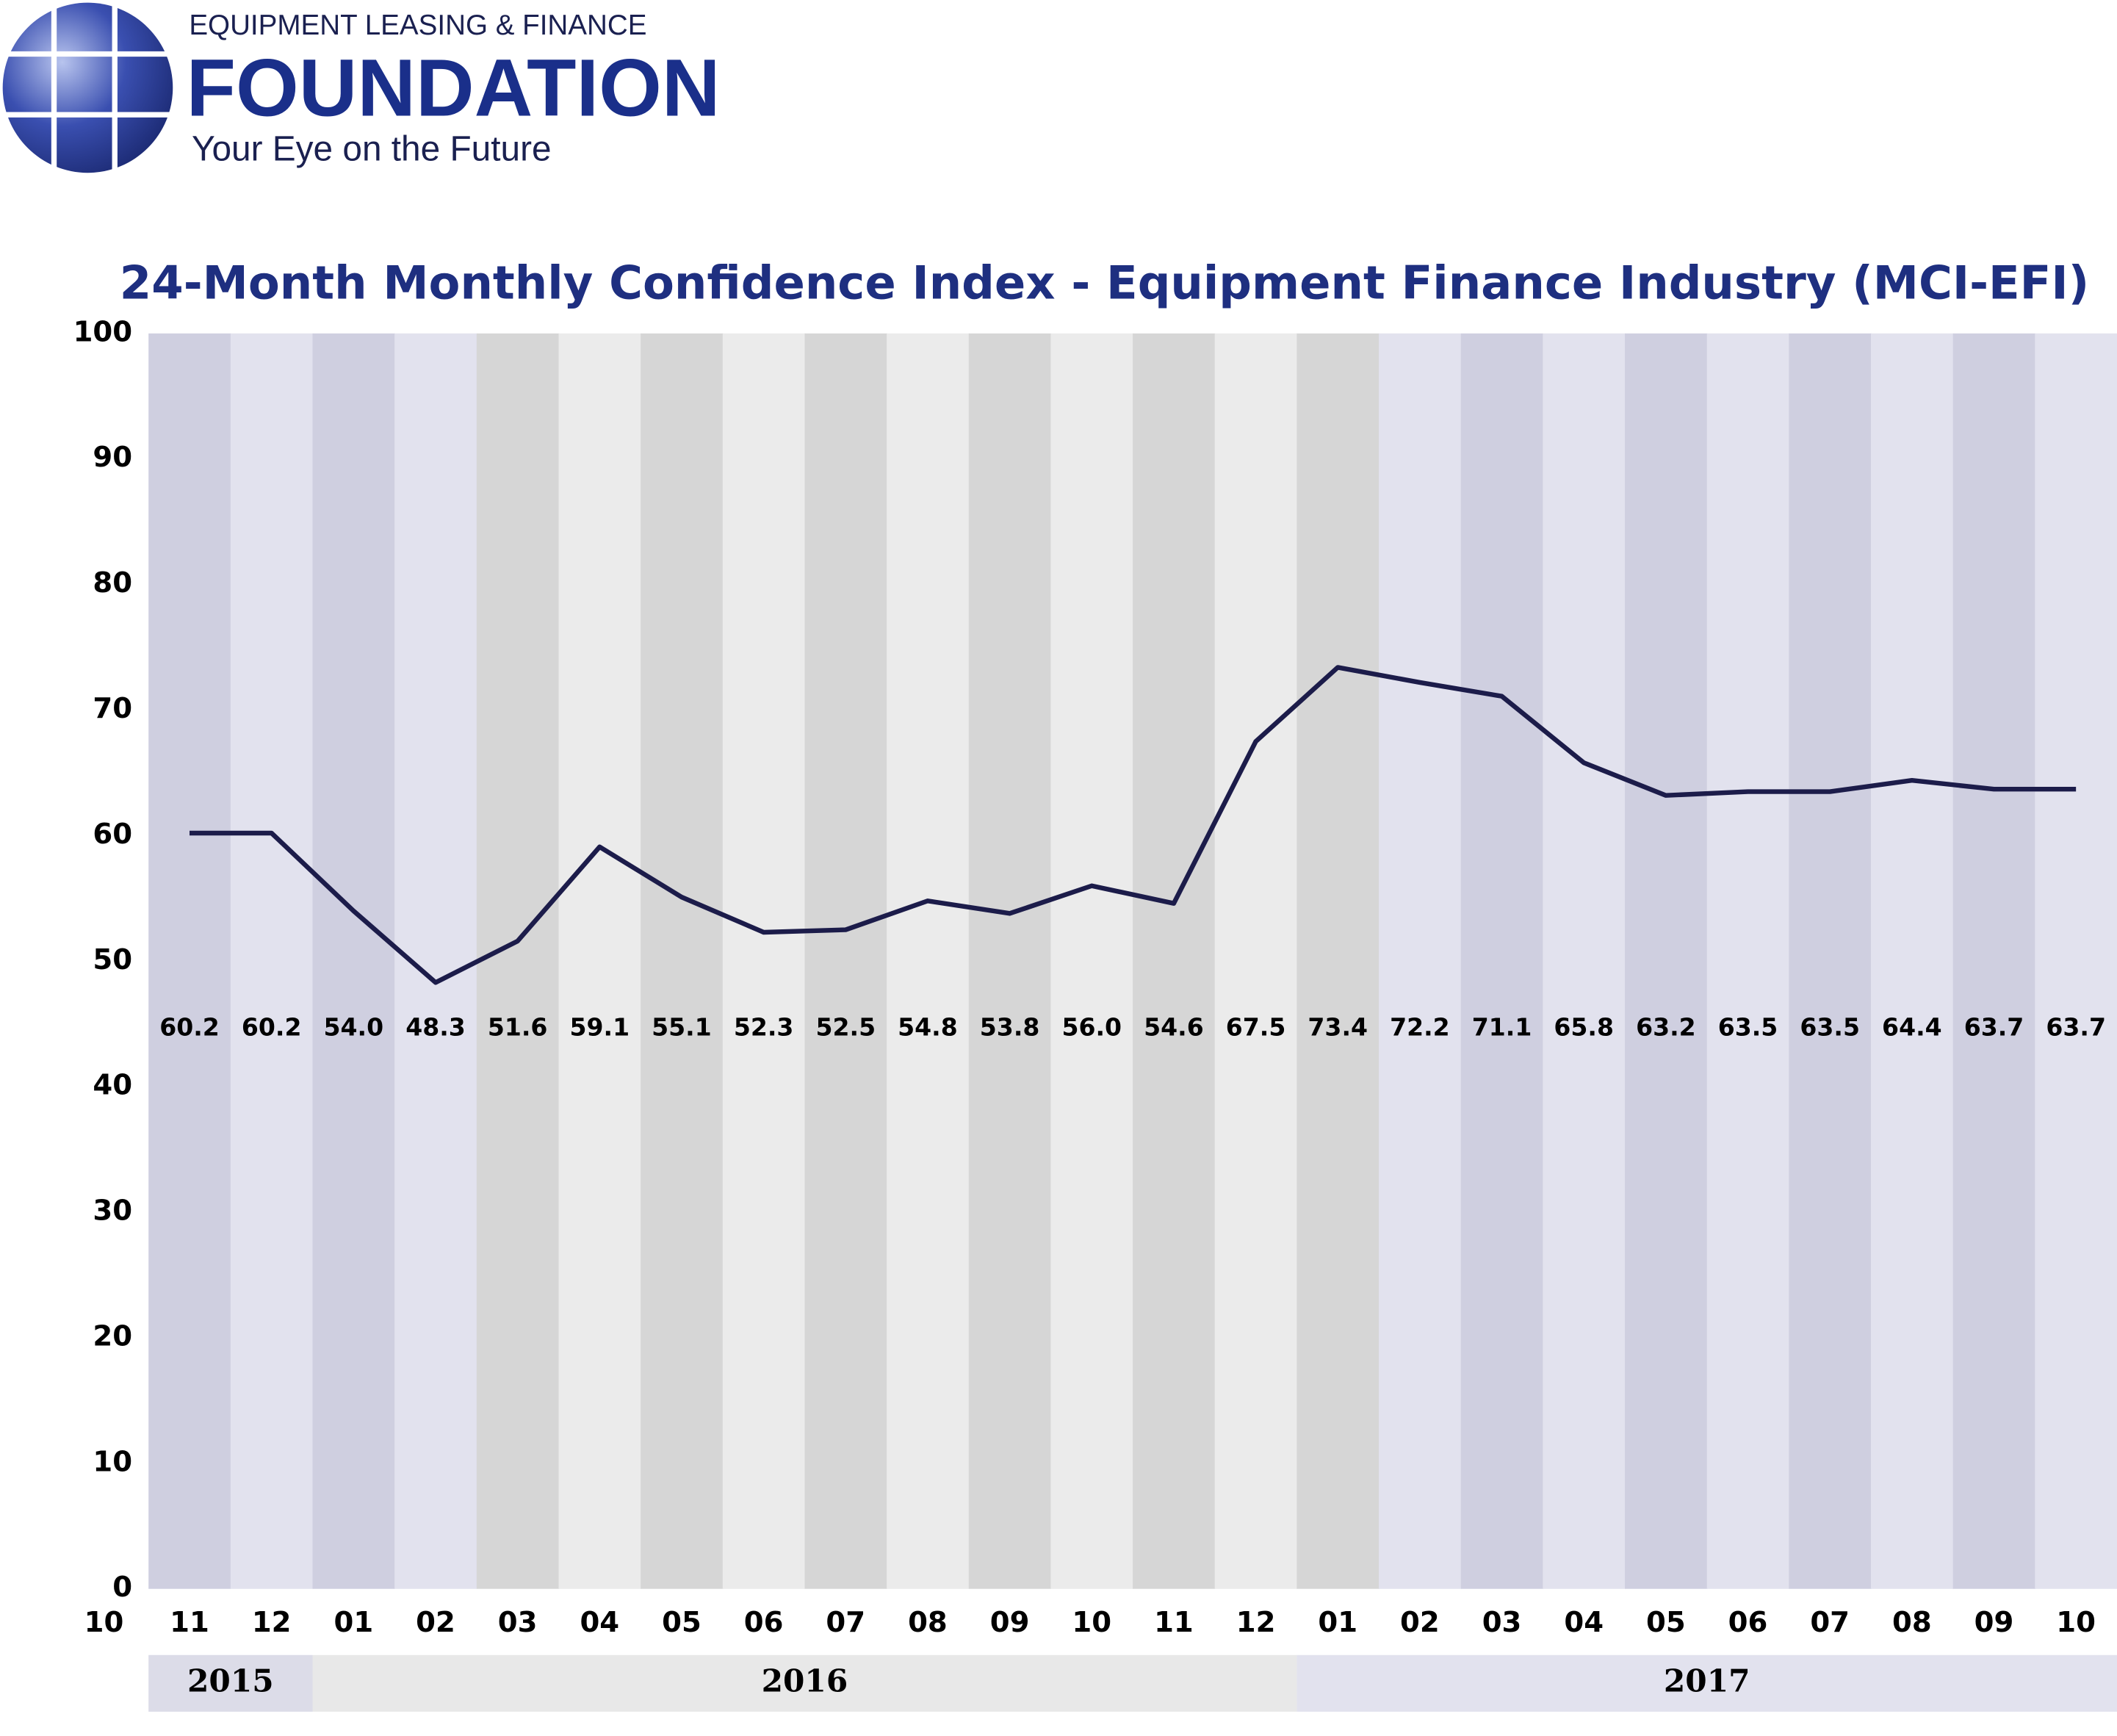 Image resolution: width=2117 pixels, height=1736 pixels. I want to click on year-label: 2015, so click(230, 1680).